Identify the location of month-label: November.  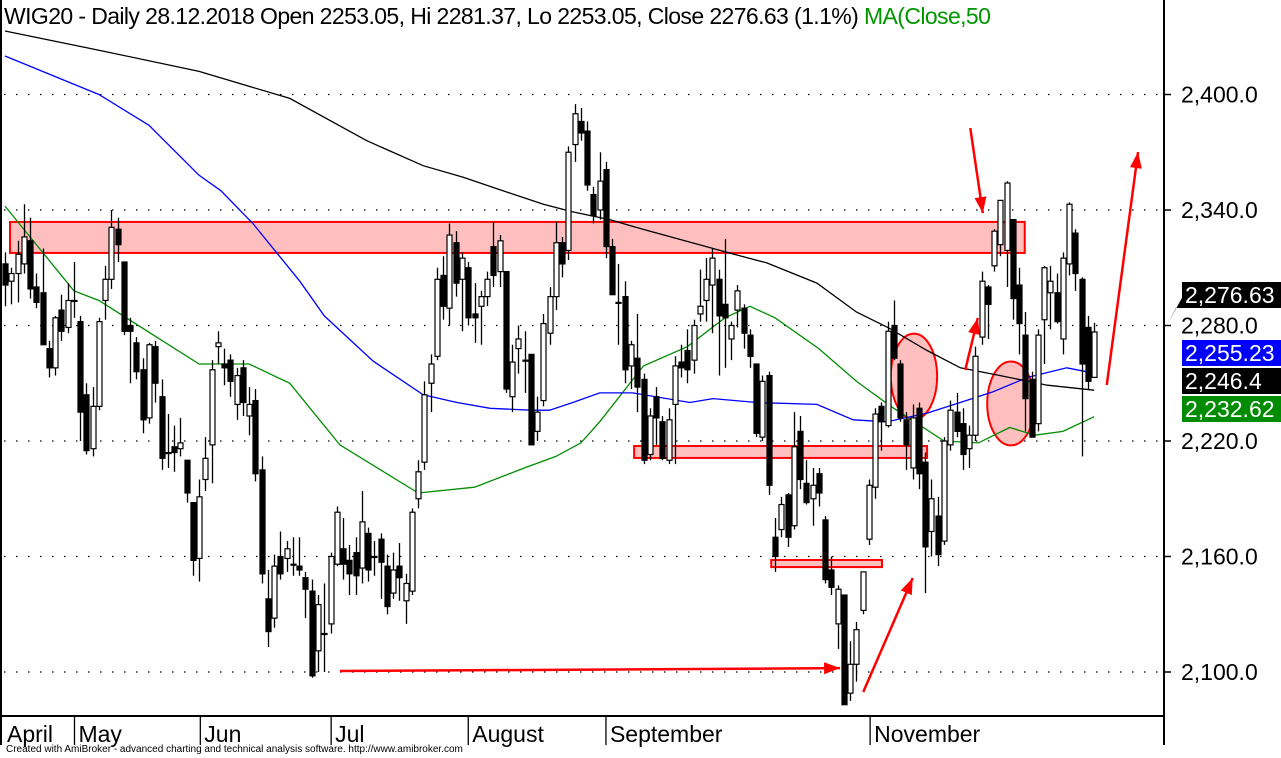
(927, 734).